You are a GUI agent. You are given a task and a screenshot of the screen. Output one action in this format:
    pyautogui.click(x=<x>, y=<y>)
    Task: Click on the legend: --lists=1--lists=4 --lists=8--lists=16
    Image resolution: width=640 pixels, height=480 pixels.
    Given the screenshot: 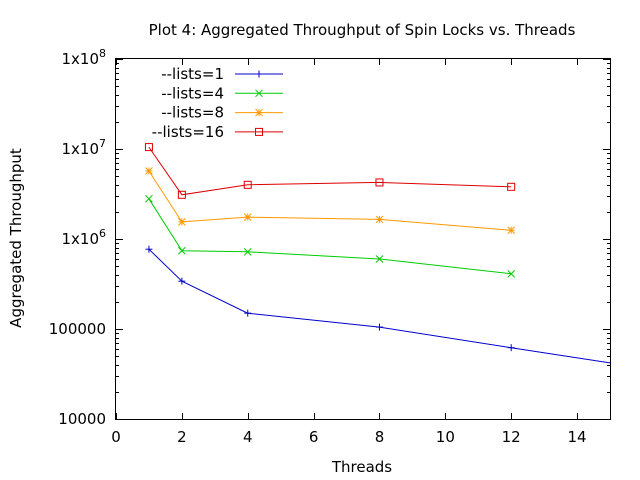 What is the action you would take?
    pyautogui.click(x=217, y=103)
    